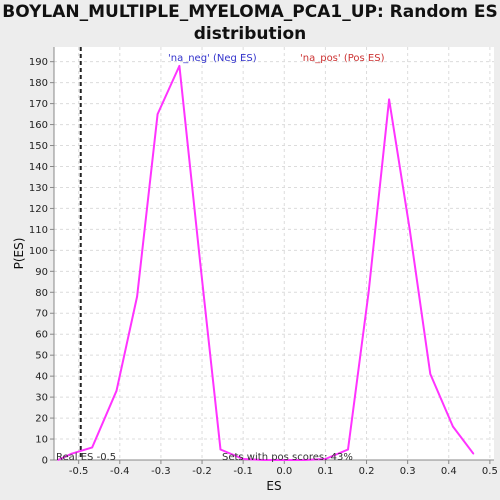  What do you see at coordinates (41, 356) in the screenshot?
I see `y-tick-label: 50` at bounding box center [41, 356].